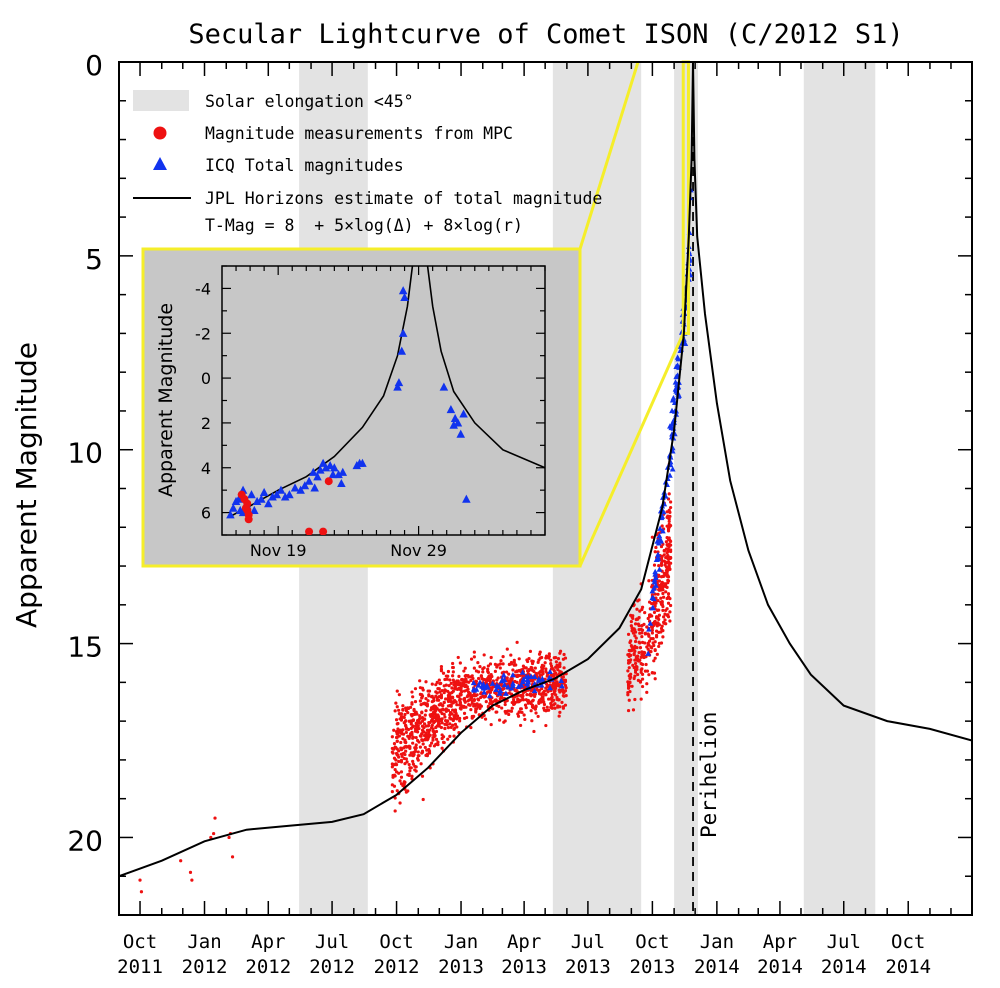 The image size is (1000, 988). Describe the element at coordinates (332, 942) in the screenshot. I see `x-tick-month: Jul` at that location.